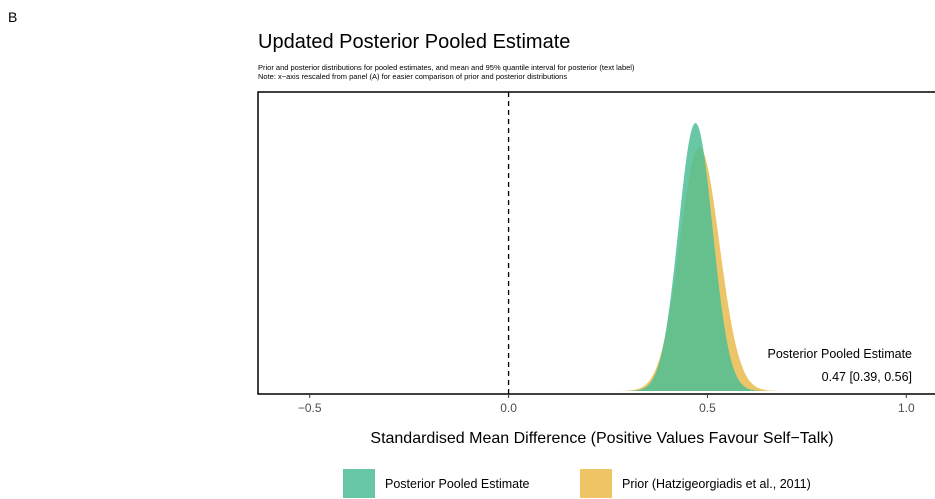 This screenshot has width=935, height=499. I want to click on density-layer, so click(699, 257).